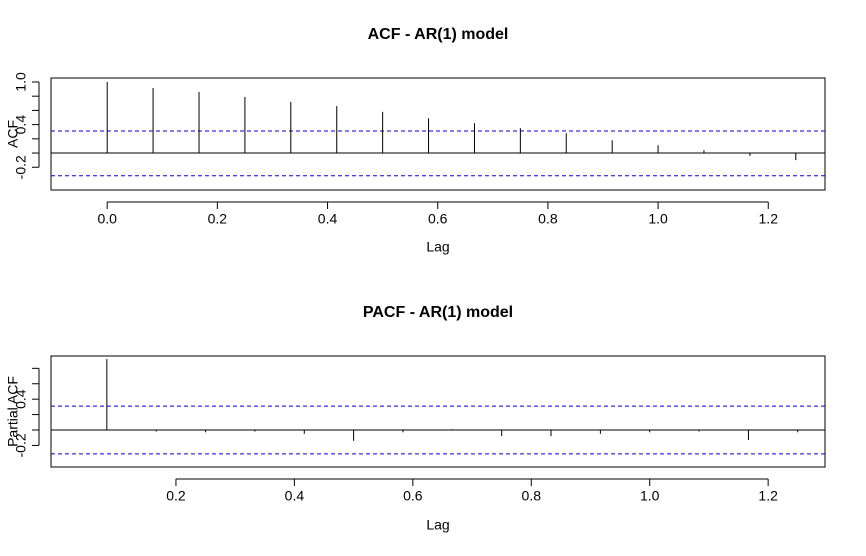 This screenshot has width=866, height=556. I want to click on y-axis-label: Partial ACF, so click(13, 411).